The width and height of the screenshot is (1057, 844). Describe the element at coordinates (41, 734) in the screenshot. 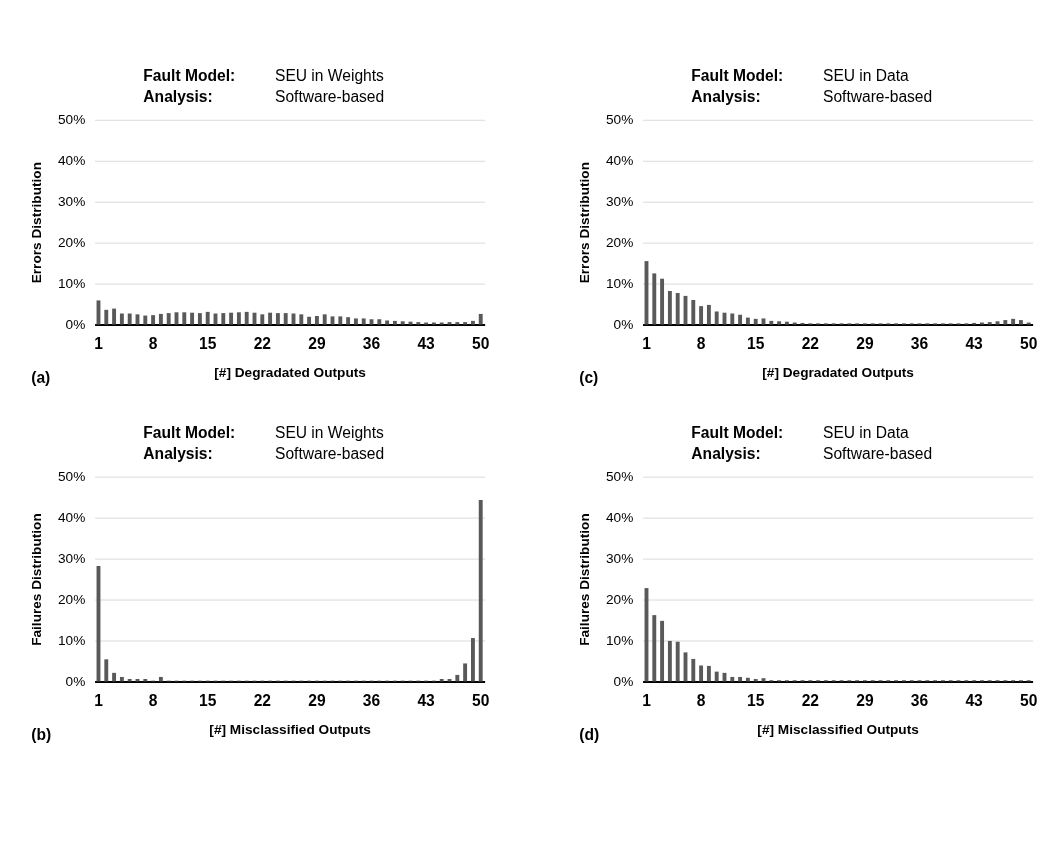

I see `text: (b)` at that location.